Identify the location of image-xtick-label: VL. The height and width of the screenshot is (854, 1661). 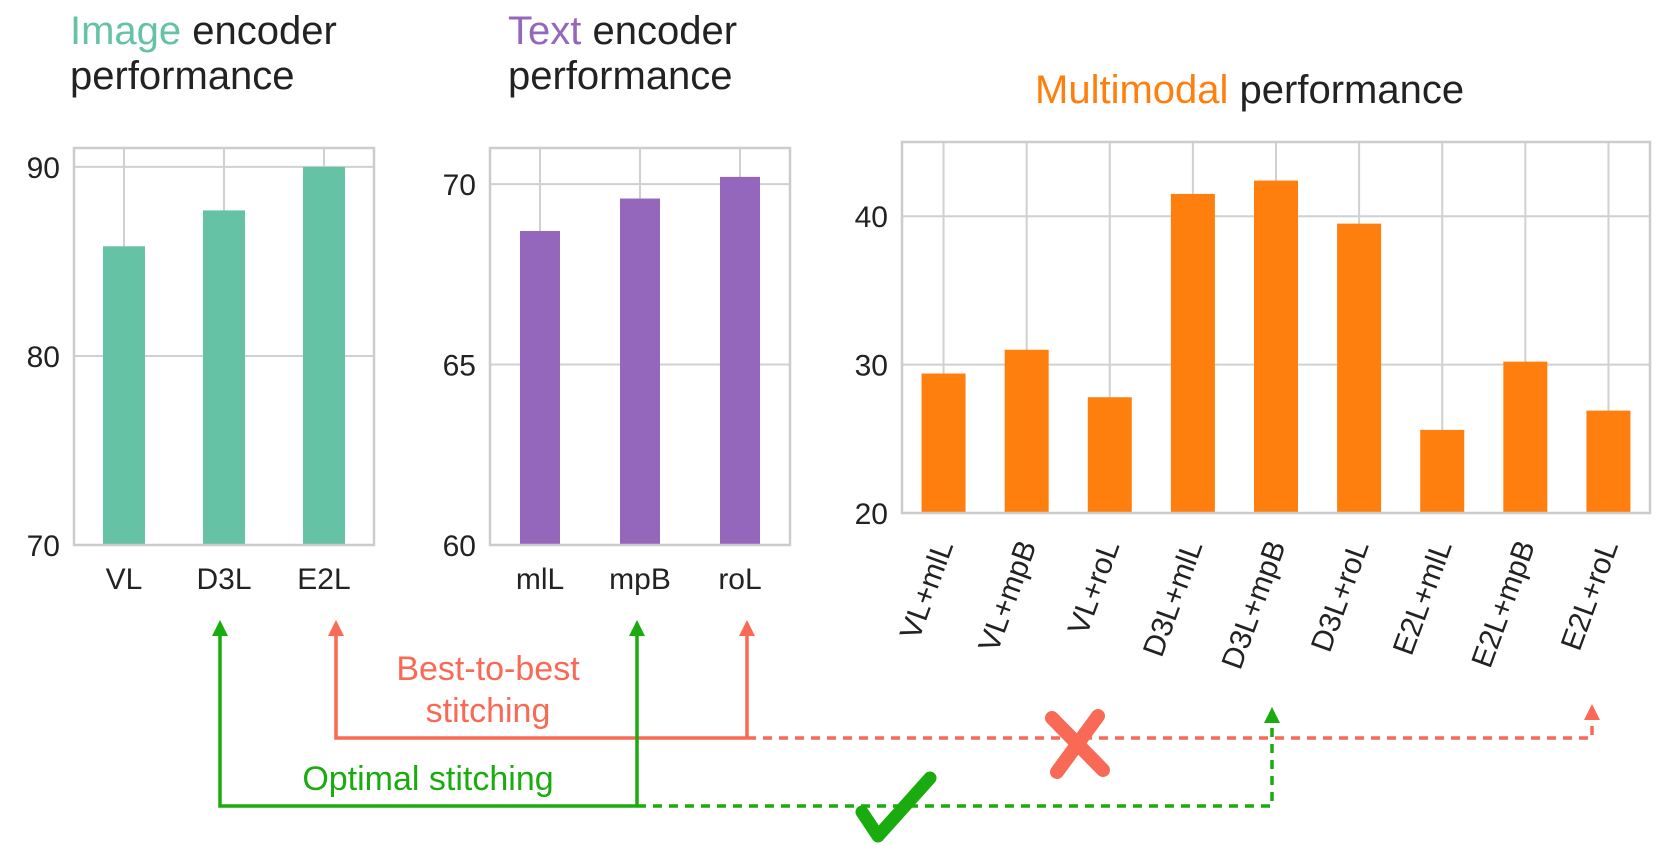
(124, 579).